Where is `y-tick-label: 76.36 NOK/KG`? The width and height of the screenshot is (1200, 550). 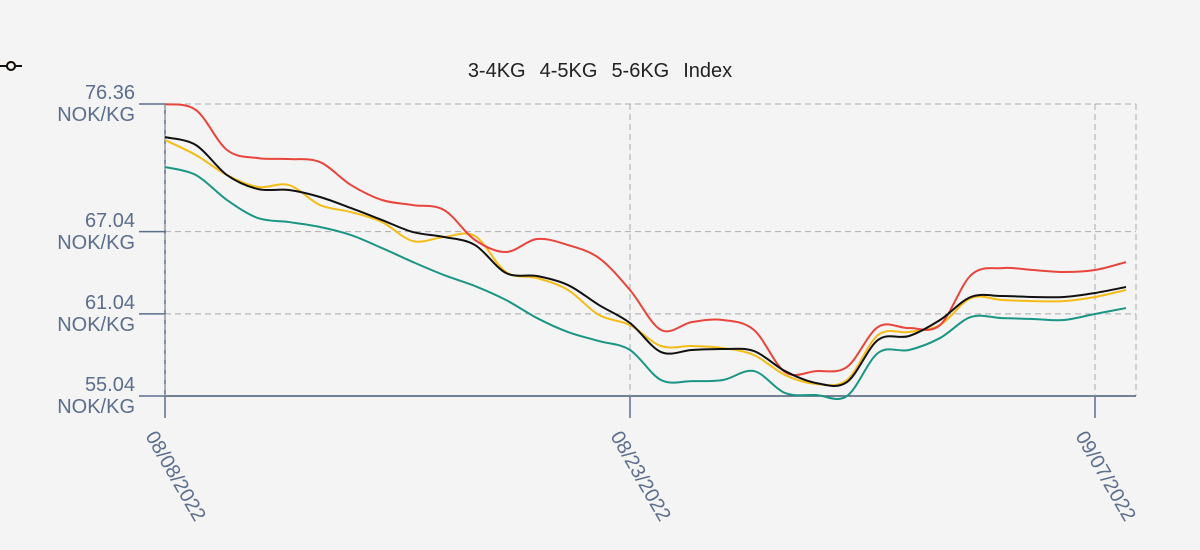
y-tick-label: 76.36 NOK/KG is located at coordinates (96, 104).